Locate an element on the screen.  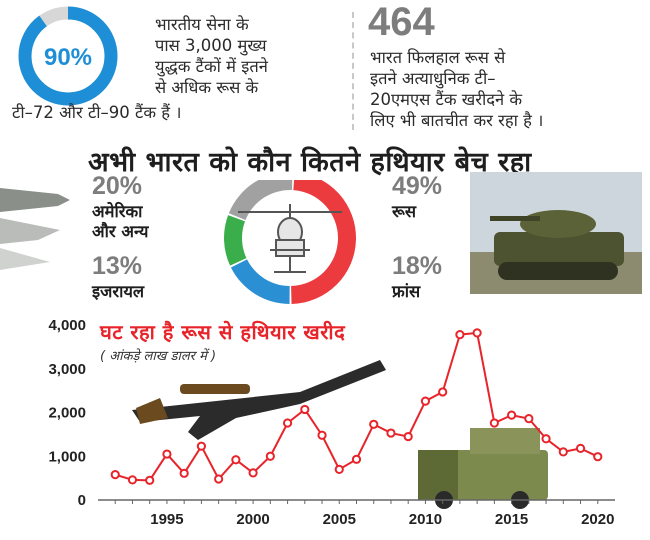
x-tick-label: 1995 is located at coordinates (166, 519).